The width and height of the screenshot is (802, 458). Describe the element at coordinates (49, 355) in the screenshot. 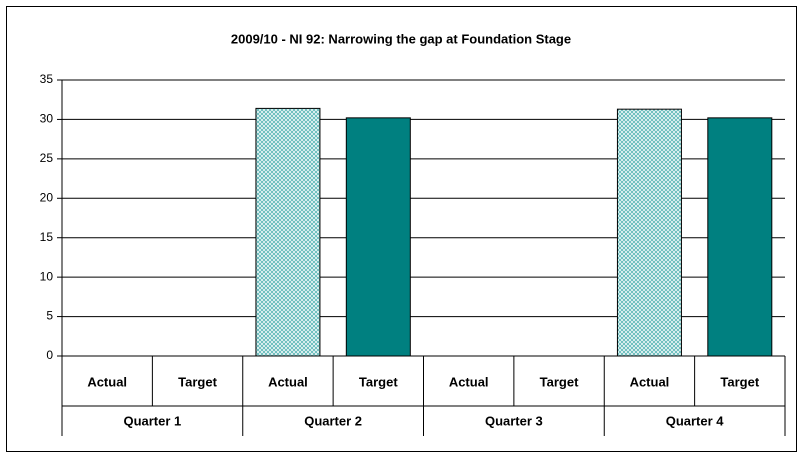

I see `y-tick-label: 0` at that location.